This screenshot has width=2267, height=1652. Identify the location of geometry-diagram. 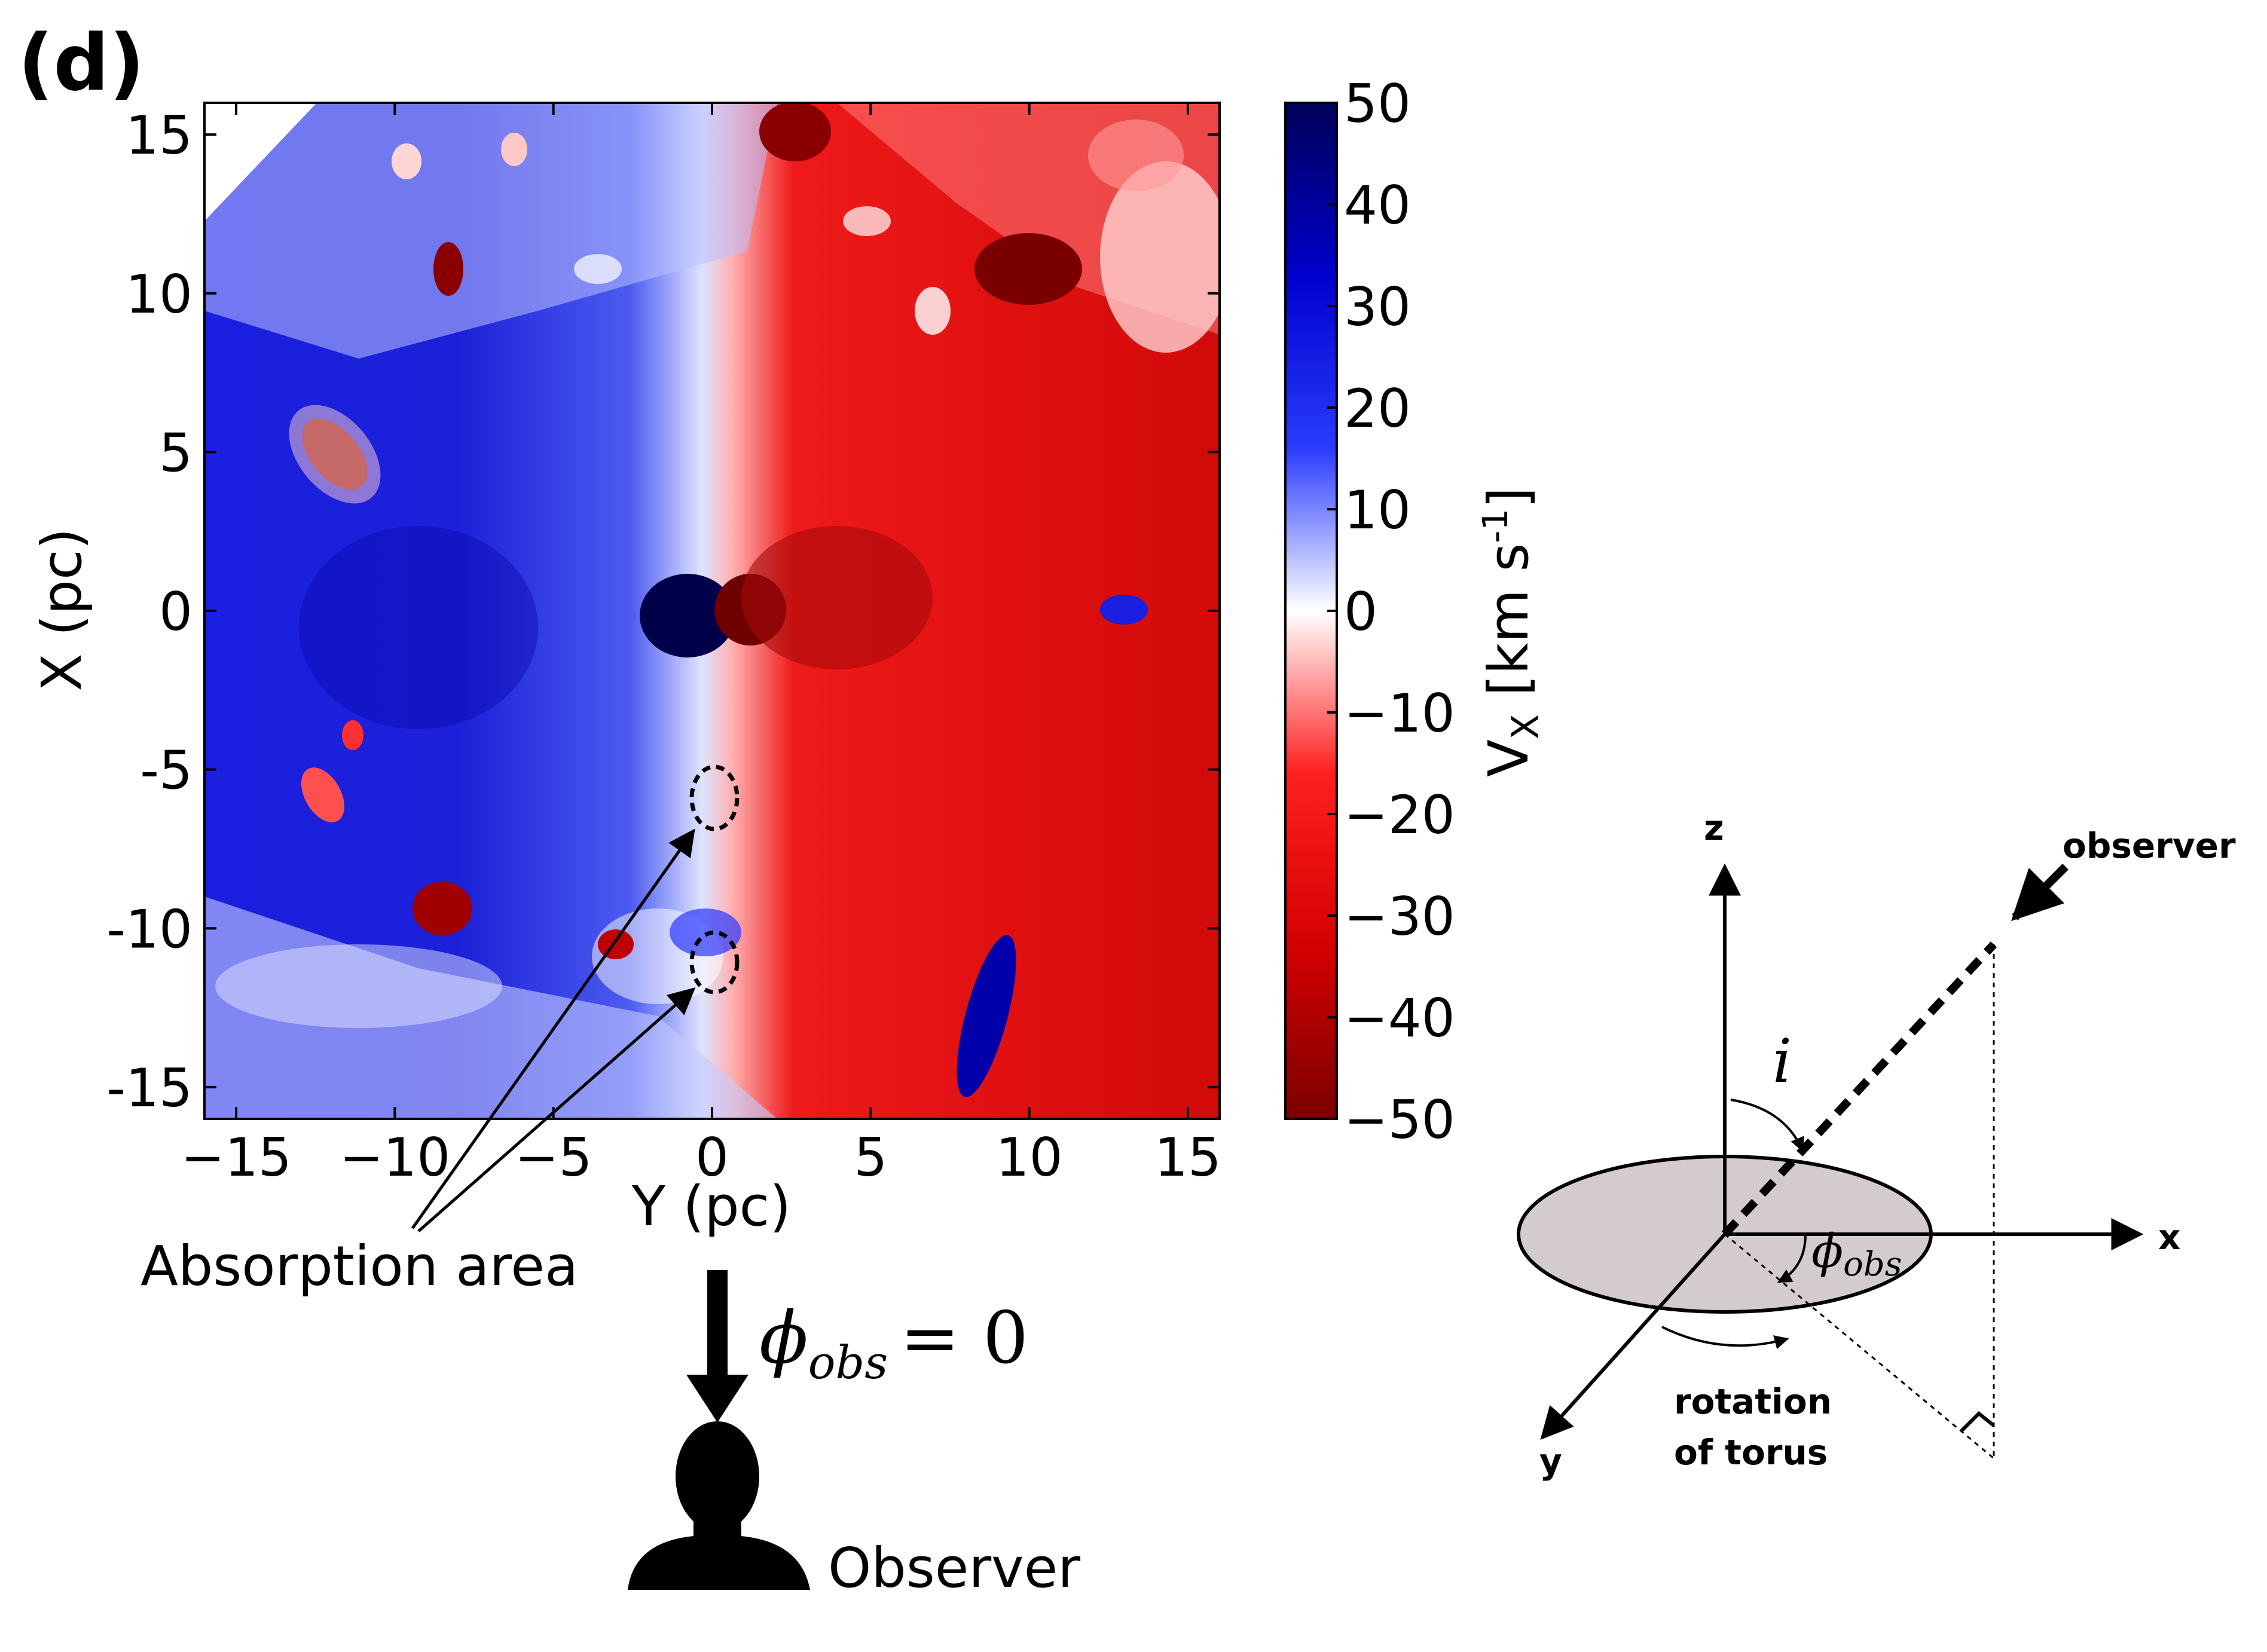
(1830, 1161).